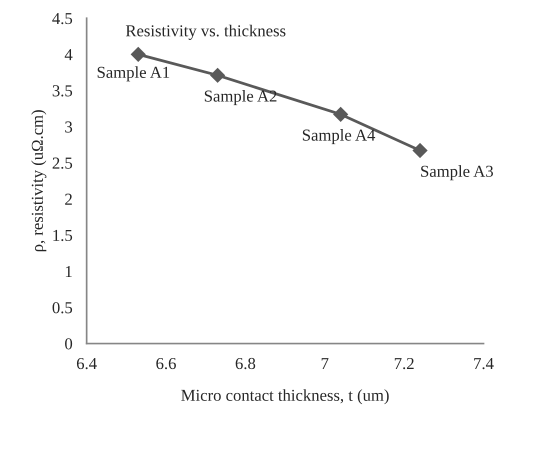 Image resolution: width=559 pixels, height=455 pixels. What do you see at coordinates (62, 163) in the screenshot?
I see `y-tick-label: 2.5` at bounding box center [62, 163].